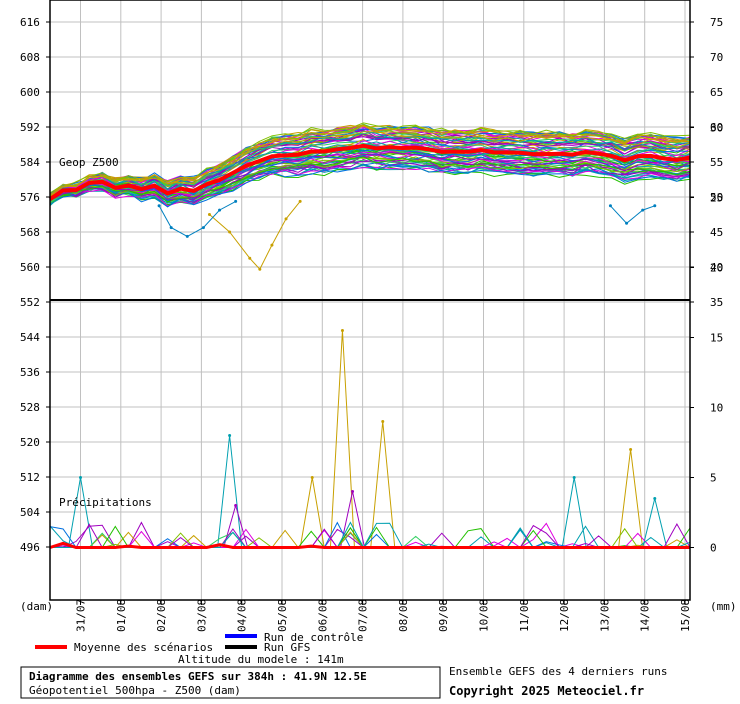 This screenshot has height=704, width=740. What do you see at coordinates (135, 690) in the screenshot?
I see `footer-subtitle: Géopotentiel 500hpa - Z500 (dam)` at bounding box center [135, 690].